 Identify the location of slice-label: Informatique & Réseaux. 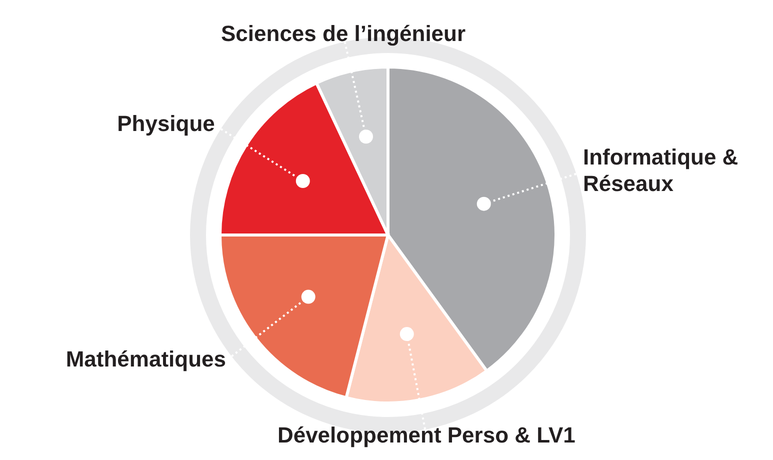
(660, 170).